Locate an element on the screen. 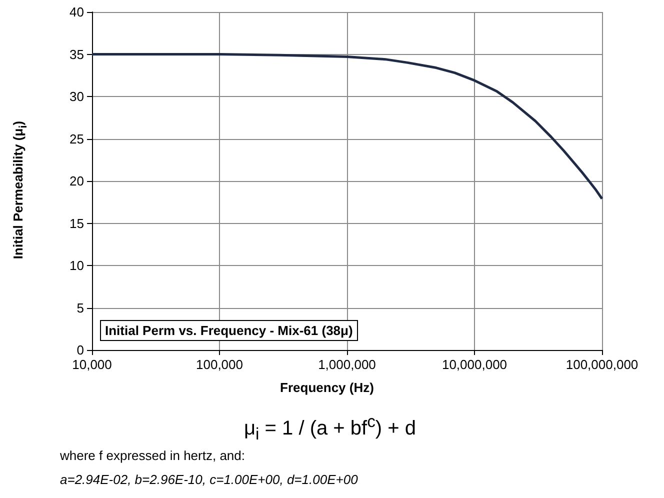 This screenshot has width=664, height=498. x-tick-label: 10,000,000 is located at coordinates (475, 364).